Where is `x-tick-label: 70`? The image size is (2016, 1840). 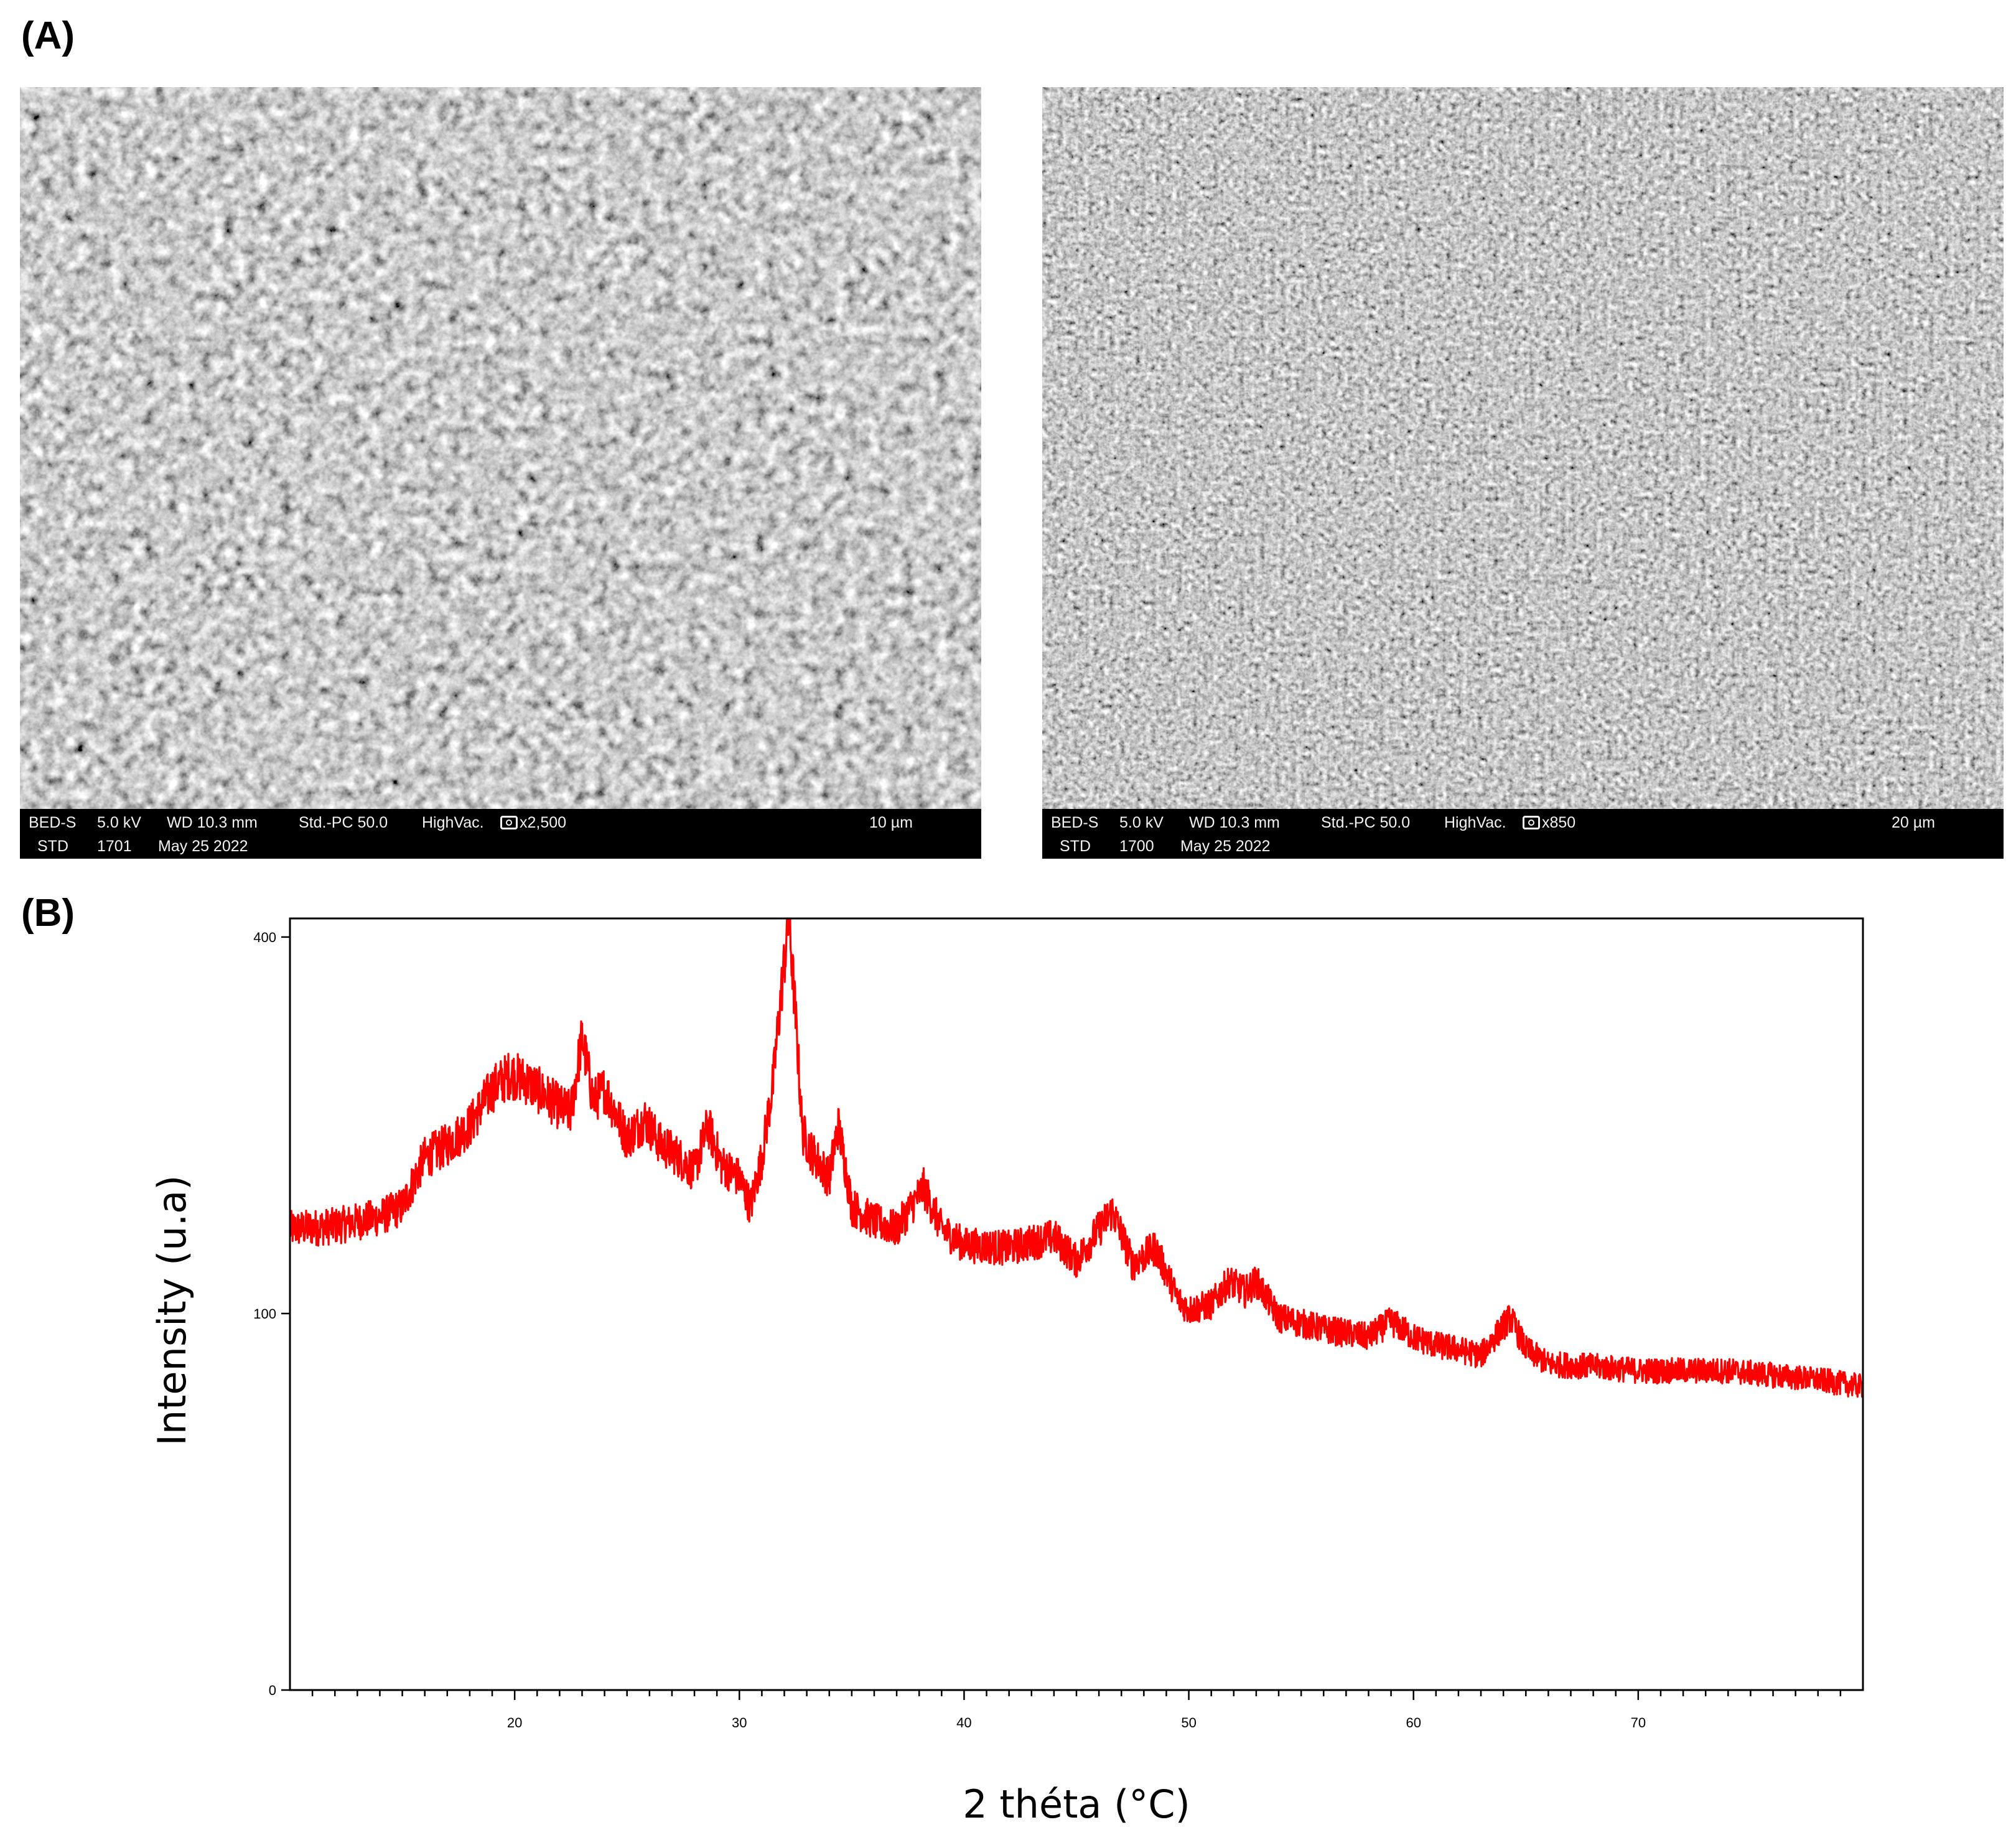
x-tick-label: 70 is located at coordinates (1638, 1722).